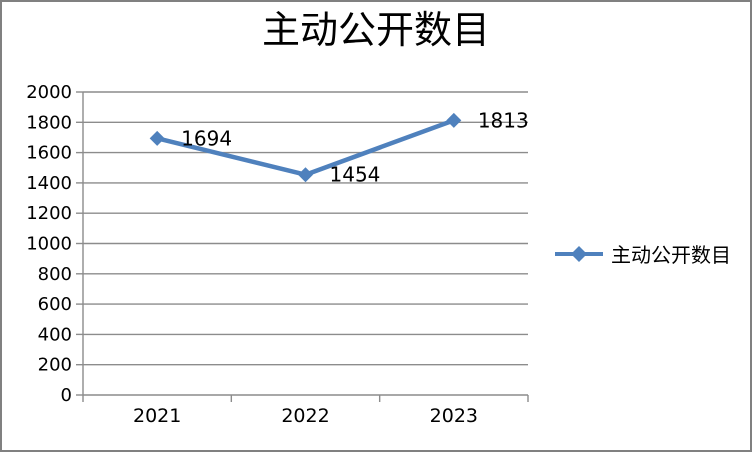 Image resolution: width=752 pixels, height=452 pixels. Describe the element at coordinates (355, 175) in the screenshot. I see `data-label: 1454` at that location.